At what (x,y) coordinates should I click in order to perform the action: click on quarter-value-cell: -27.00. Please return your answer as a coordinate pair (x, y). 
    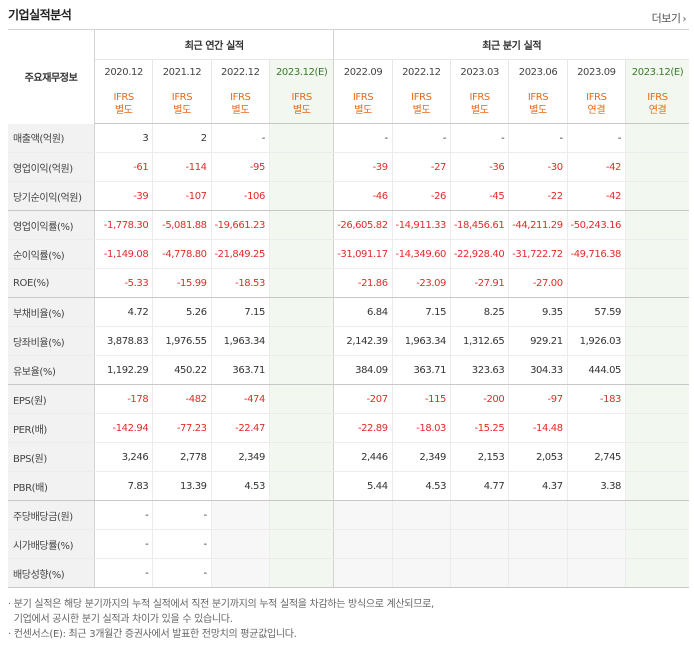
    Looking at the image, I should click on (538, 283).